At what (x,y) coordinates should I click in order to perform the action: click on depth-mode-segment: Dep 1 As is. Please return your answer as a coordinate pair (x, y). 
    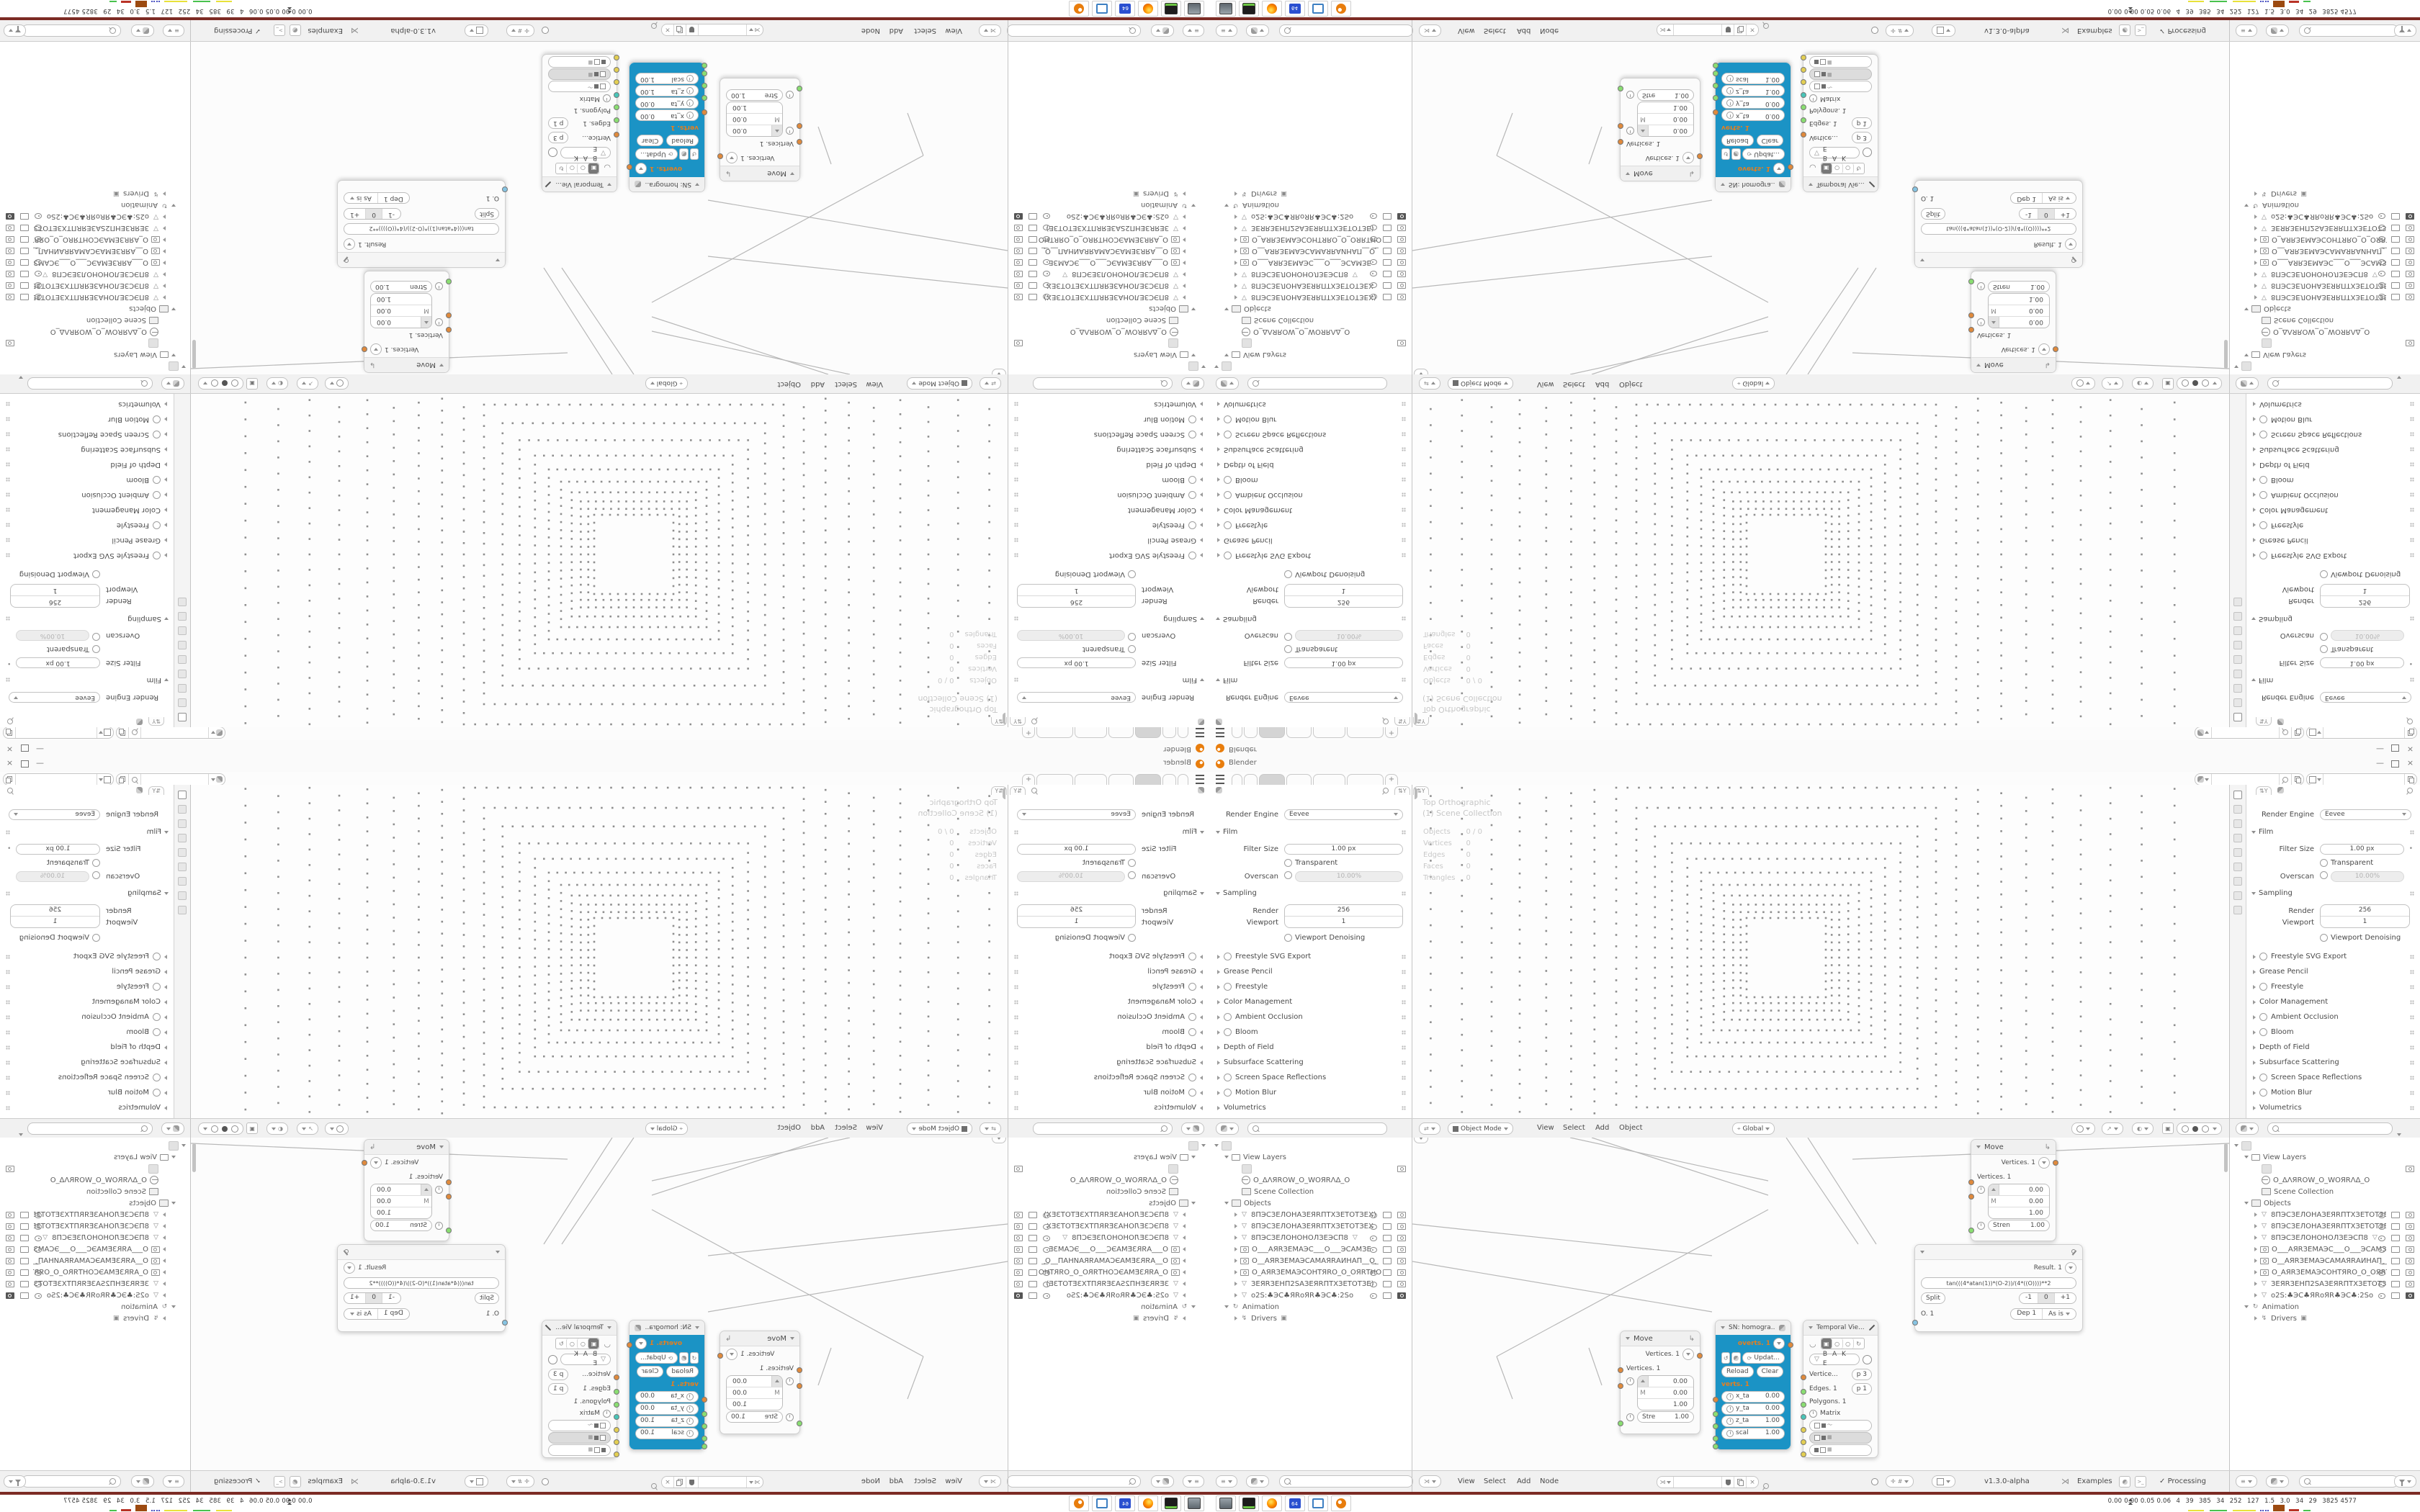
    Looking at the image, I should click on (2043, 1314).